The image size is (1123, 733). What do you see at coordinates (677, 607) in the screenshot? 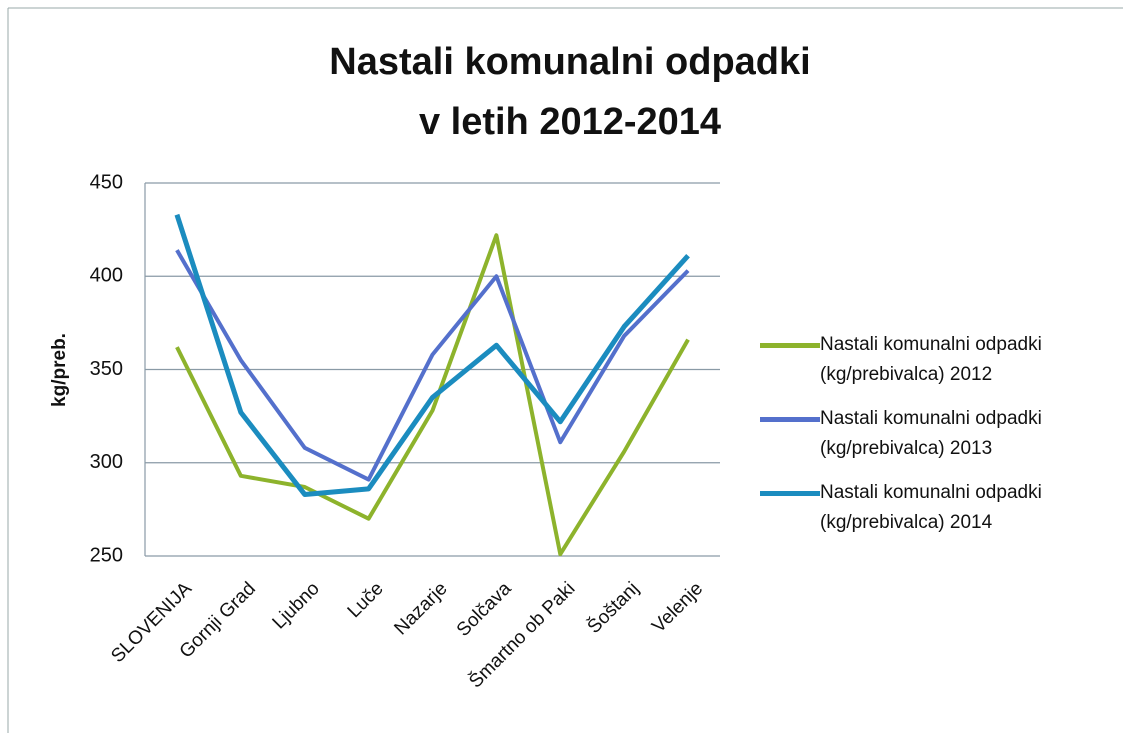
I see `x-tick-label: Velenje` at bounding box center [677, 607].